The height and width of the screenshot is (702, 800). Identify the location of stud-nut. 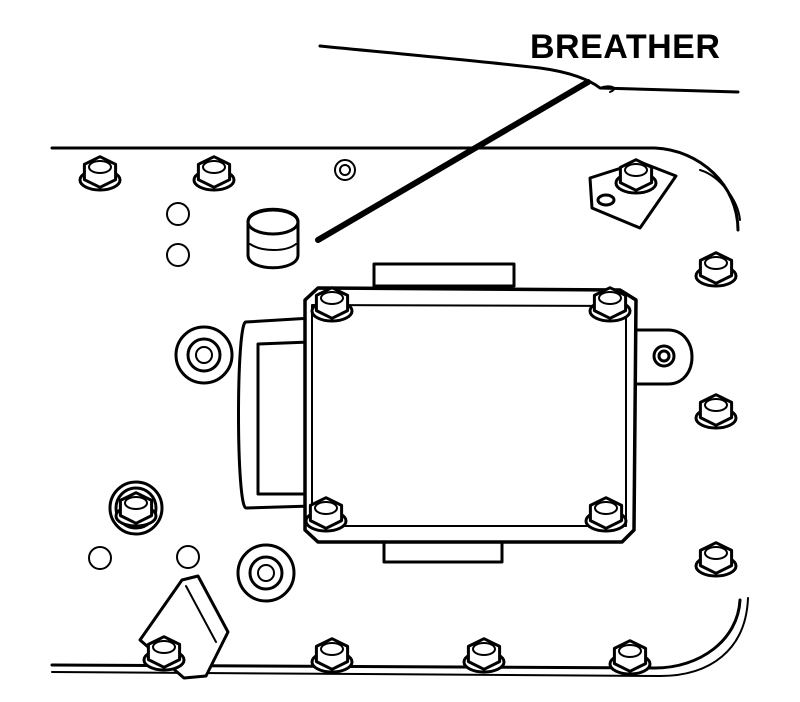
(136, 508).